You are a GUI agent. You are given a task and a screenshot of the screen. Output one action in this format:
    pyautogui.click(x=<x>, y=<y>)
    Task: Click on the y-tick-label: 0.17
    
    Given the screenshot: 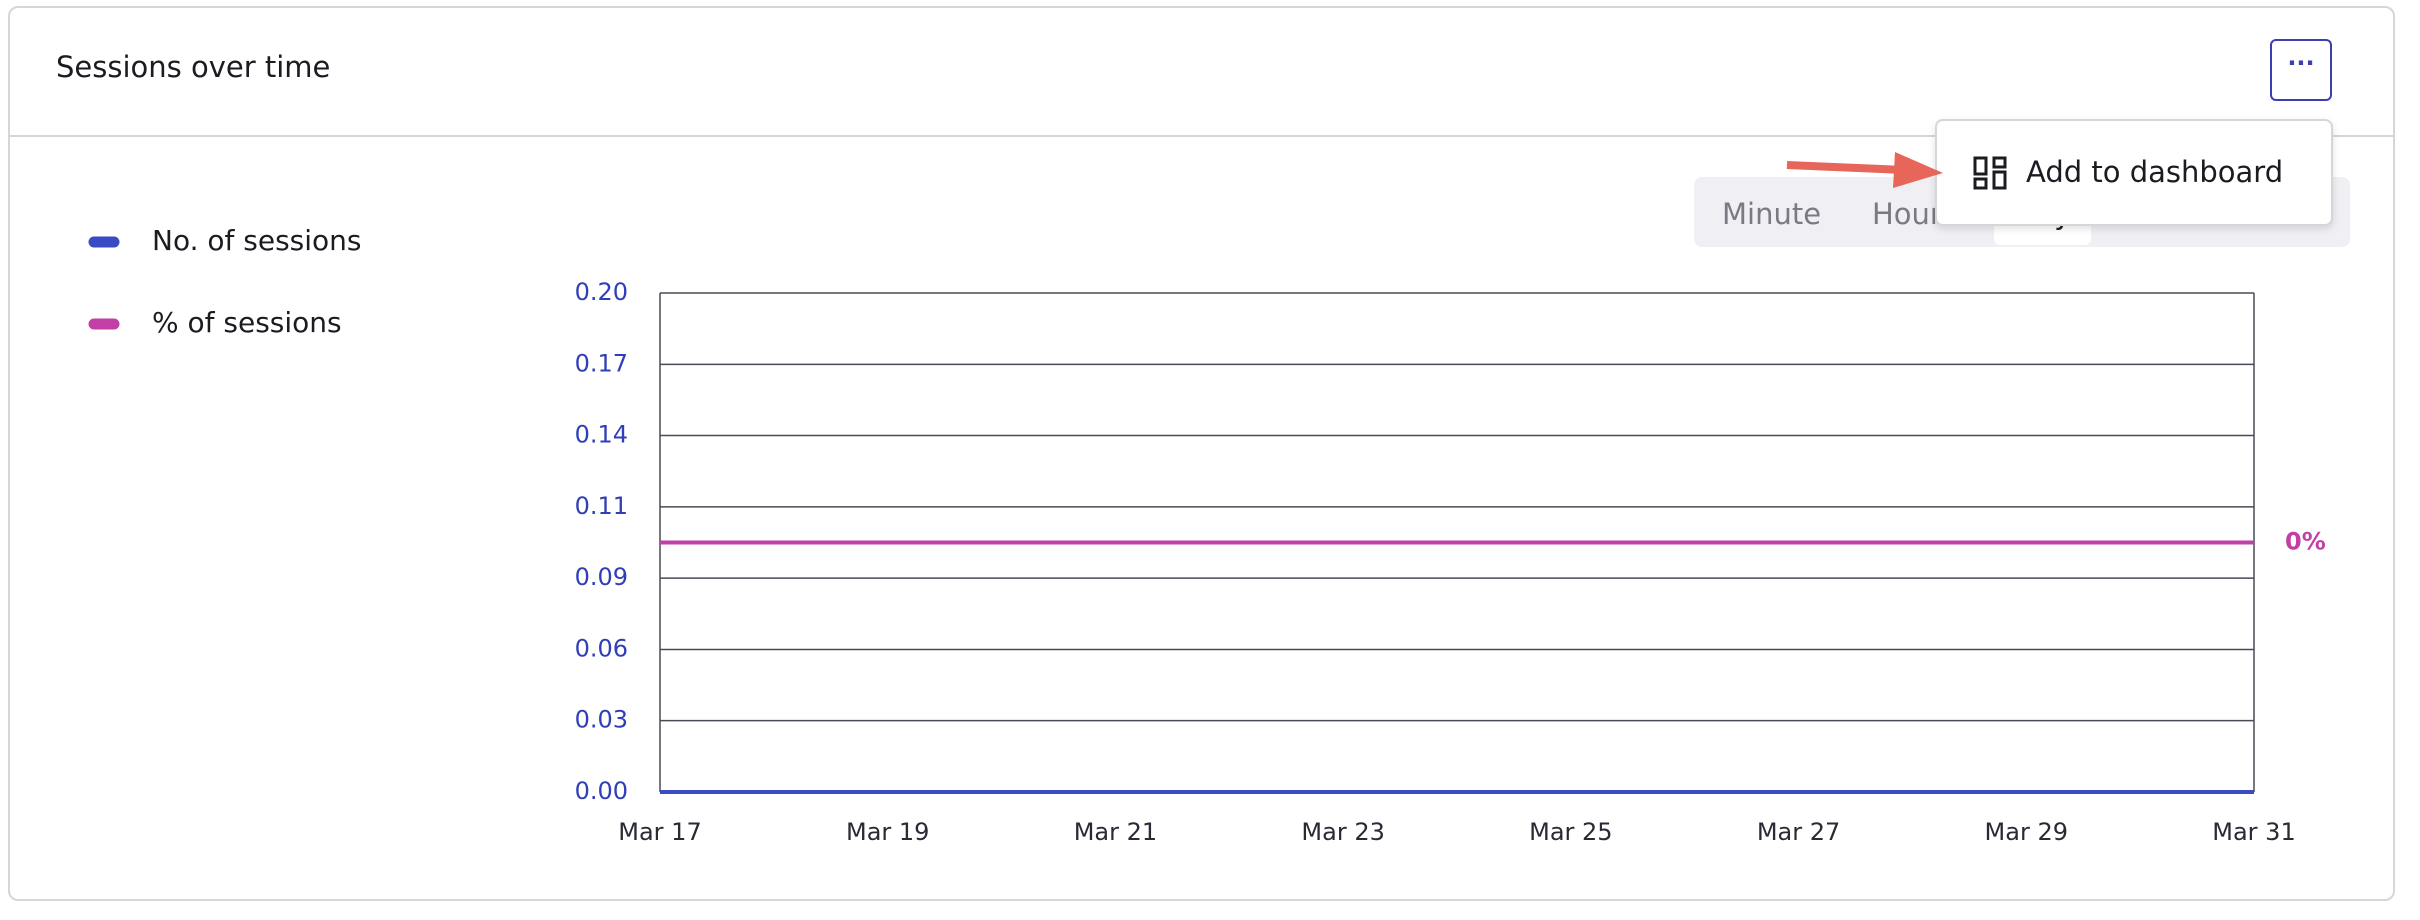 What is the action you would take?
    pyautogui.click(x=601, y=363)
    